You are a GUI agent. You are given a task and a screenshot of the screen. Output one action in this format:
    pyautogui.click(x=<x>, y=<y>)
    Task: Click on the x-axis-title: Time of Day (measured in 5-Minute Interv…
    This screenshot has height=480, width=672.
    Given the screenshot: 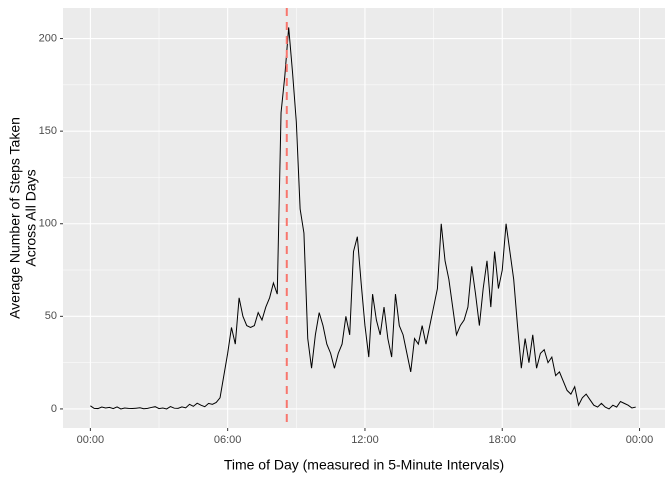 What is the action you would take?
    pyautogui.click(x=364, y=465)
    